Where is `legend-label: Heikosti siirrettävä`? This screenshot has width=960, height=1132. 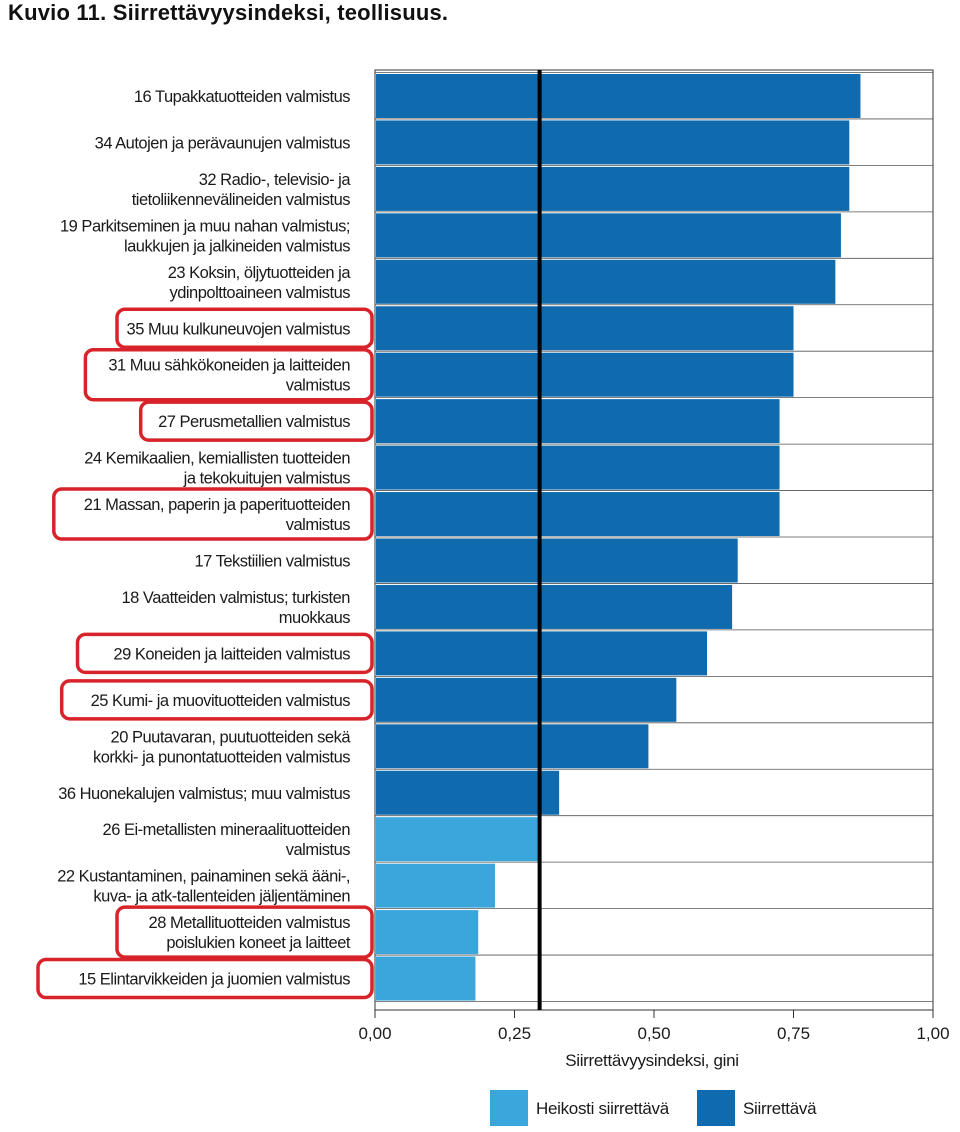
legend-label: Heikosti siirrettävä is located at coordinates (603, 1108).